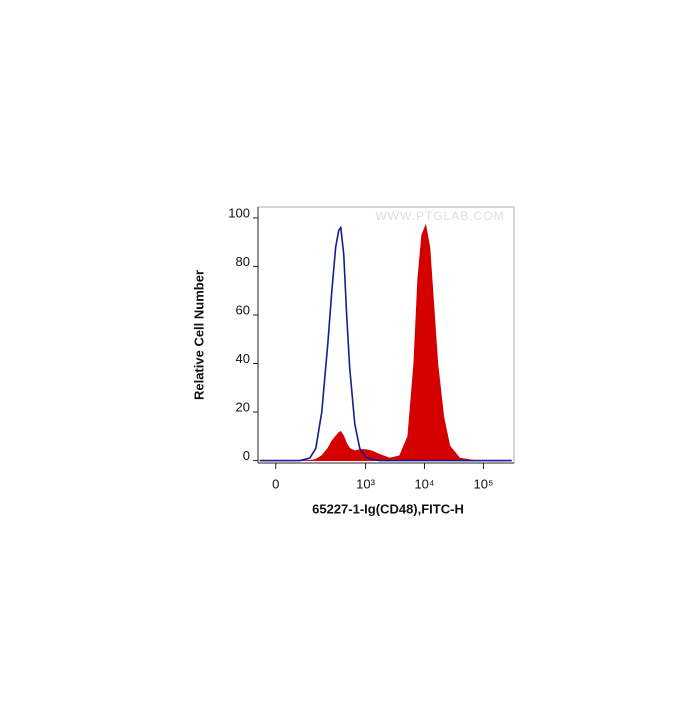  I want to click on y-axis-title: Relative Cell Number, so click(198, 335).